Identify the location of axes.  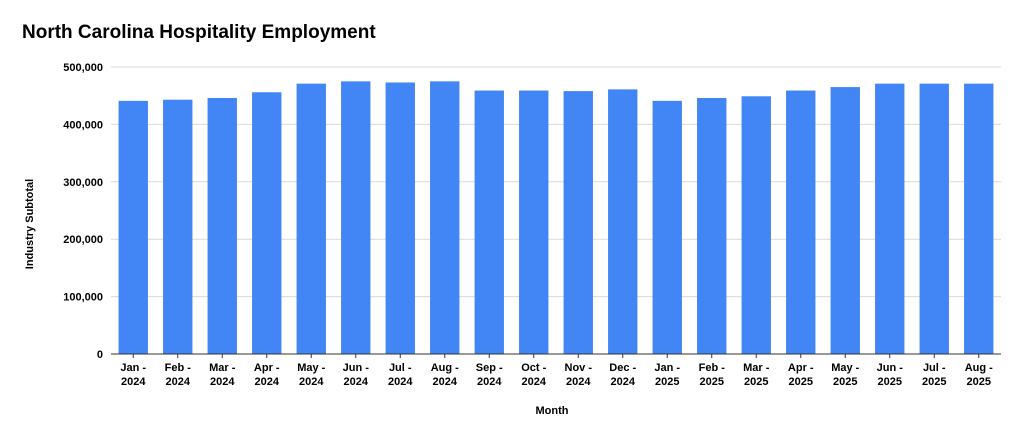
(556, 355).